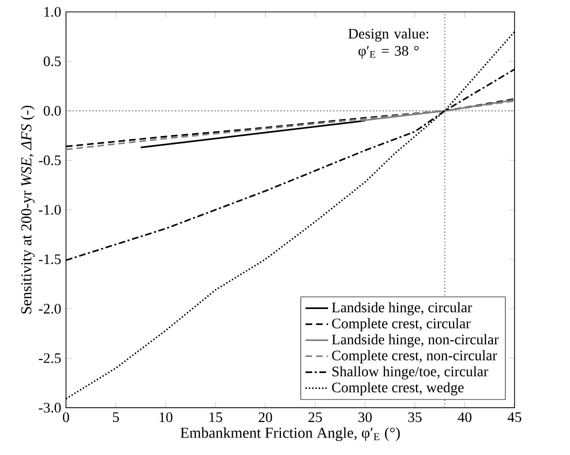  I want to click on y-tick-label: -2.5, so click(49, 358).